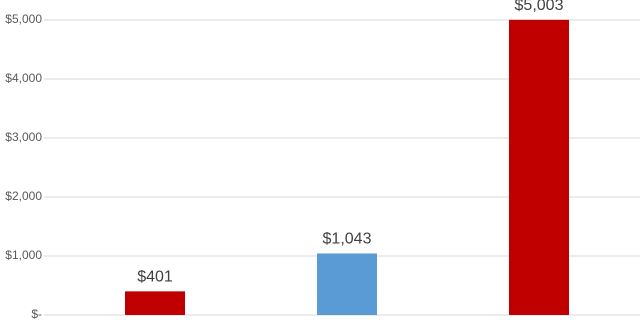 Image resolution: width=640 pixels, height=320 pixels. I want to click on y-tick-label: $-, so click(36, 313).